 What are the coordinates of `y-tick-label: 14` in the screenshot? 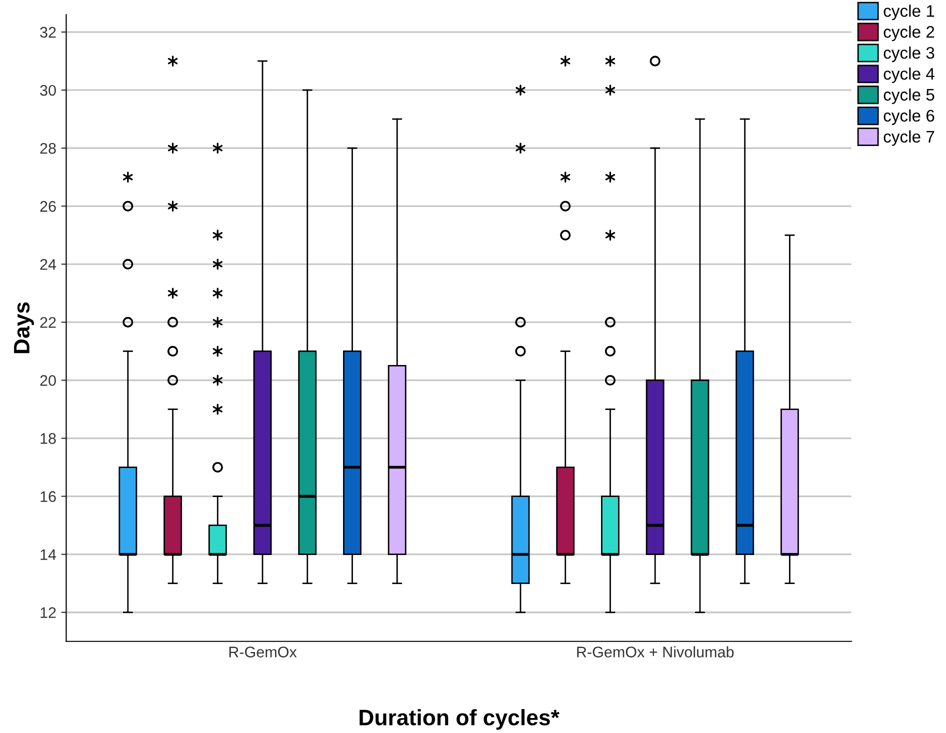 It's located at (48, 554).